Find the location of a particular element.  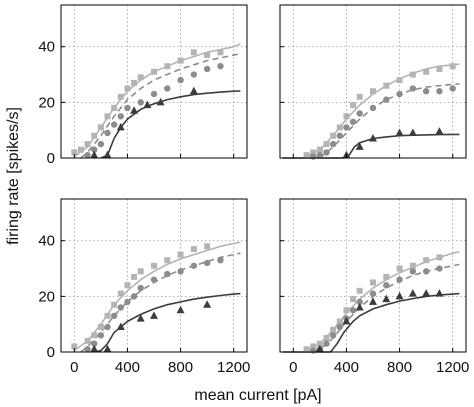

x-axis-label: mean current [pA] is located at coordinates (257, 395).